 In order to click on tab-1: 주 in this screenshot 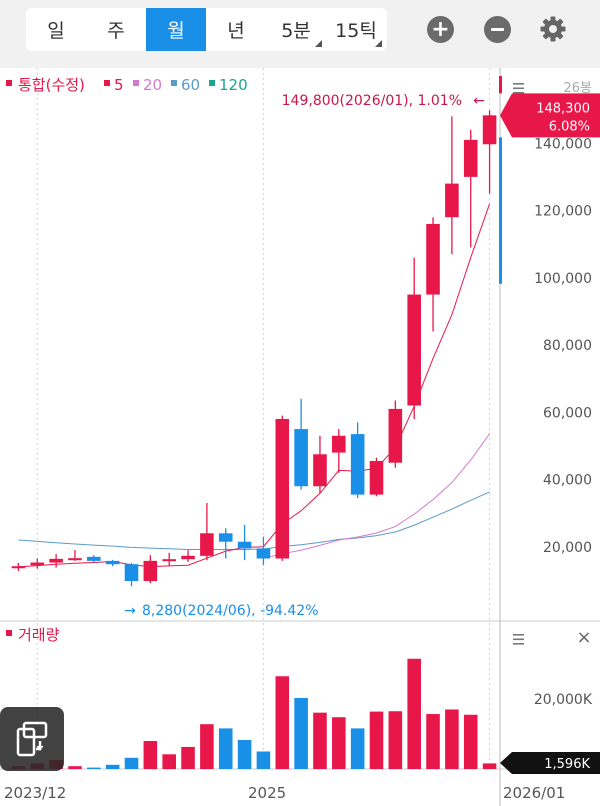, I will do `click(116, 29)`.